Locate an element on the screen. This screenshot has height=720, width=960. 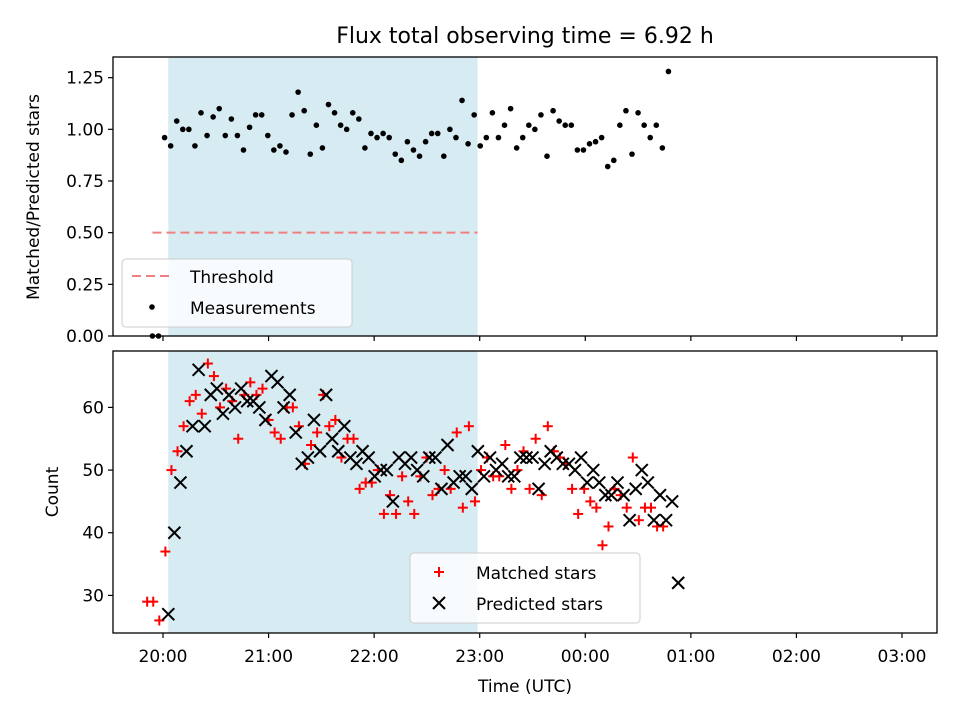
predicted-legend-swatch is located at coordinates (439, 603).